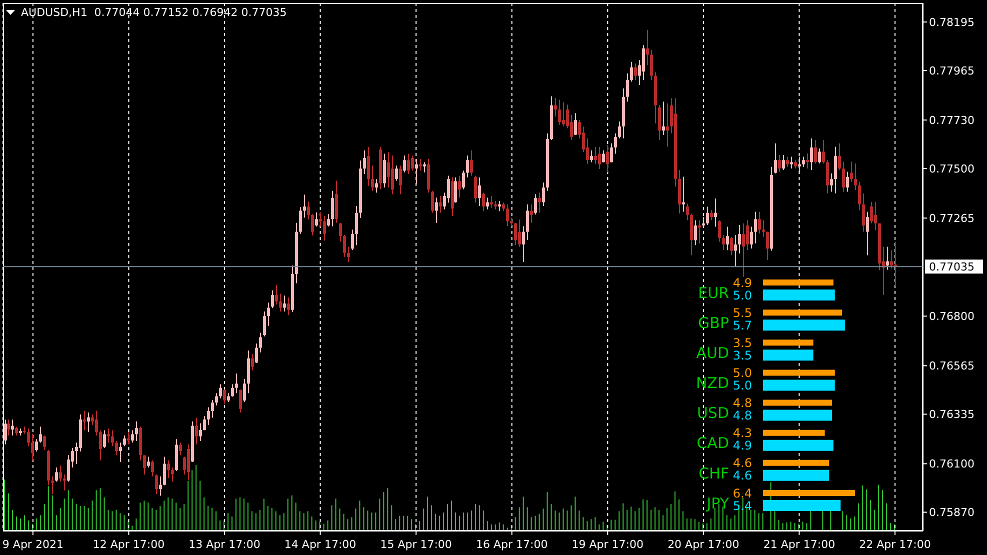 This screenshot has width=987, height=555. Describe the element at coordinates (742, 433) in the screenshot. I see `data-label: 4.3` at that location.